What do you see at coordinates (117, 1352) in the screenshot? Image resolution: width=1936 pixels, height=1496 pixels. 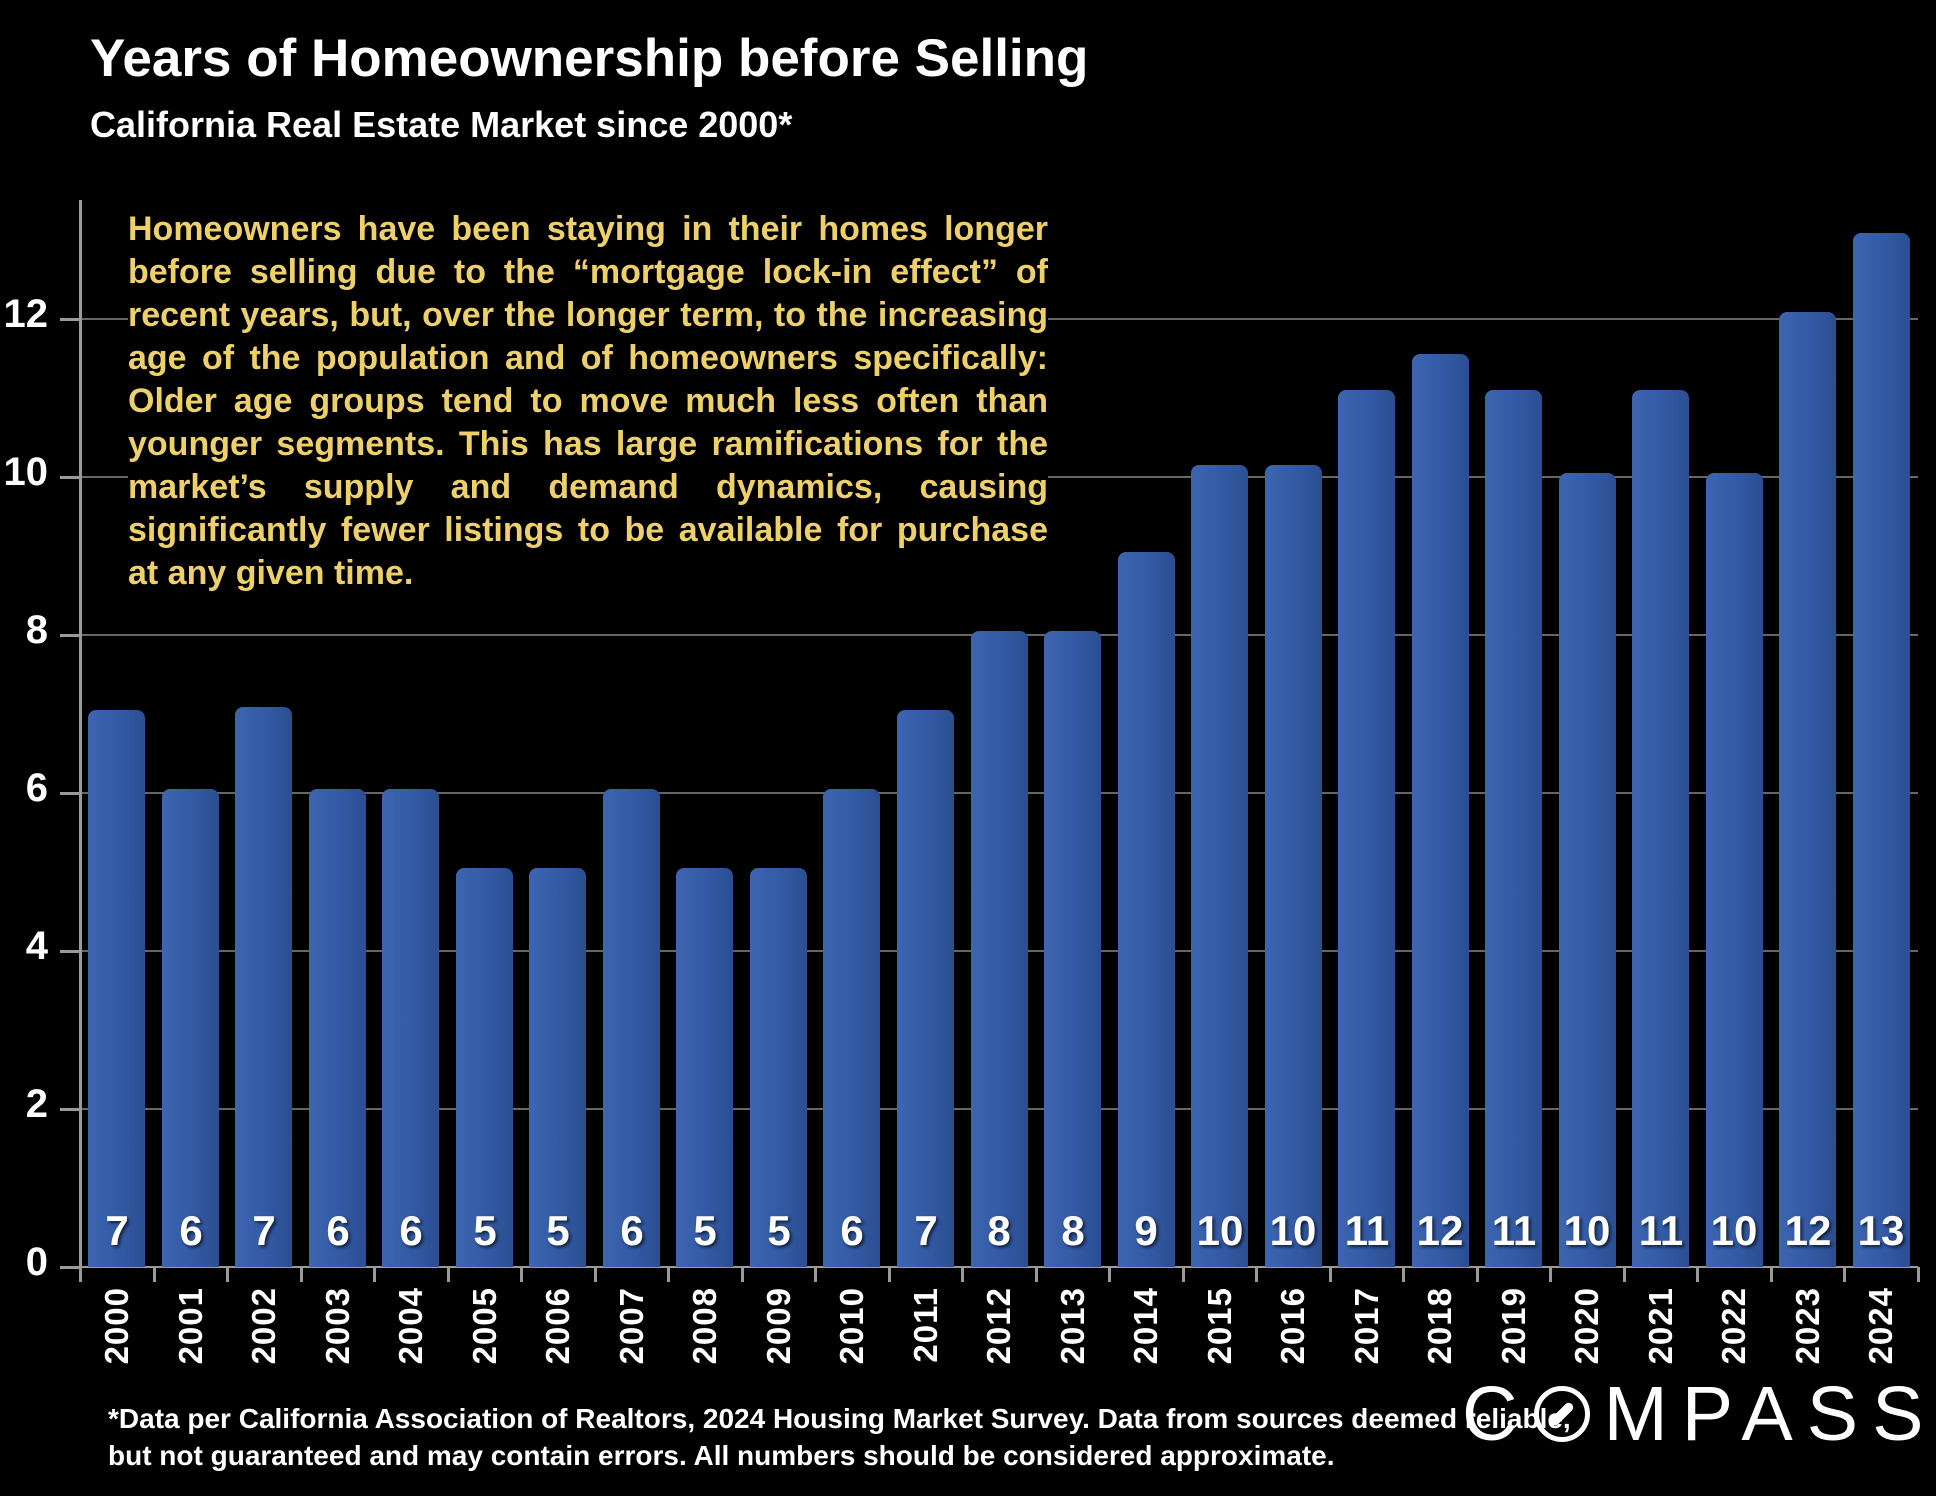 I see `x-tick-label-2000: 2000` at bounding box center [117, 1352].